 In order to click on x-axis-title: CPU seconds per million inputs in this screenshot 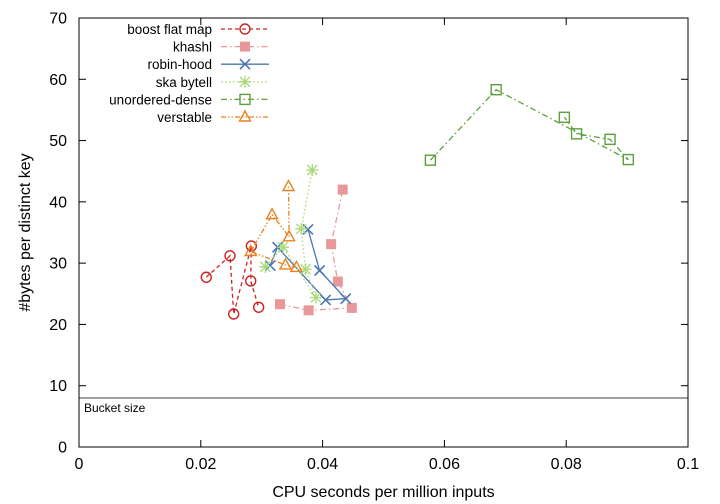, I will do `click(383, 492)`.